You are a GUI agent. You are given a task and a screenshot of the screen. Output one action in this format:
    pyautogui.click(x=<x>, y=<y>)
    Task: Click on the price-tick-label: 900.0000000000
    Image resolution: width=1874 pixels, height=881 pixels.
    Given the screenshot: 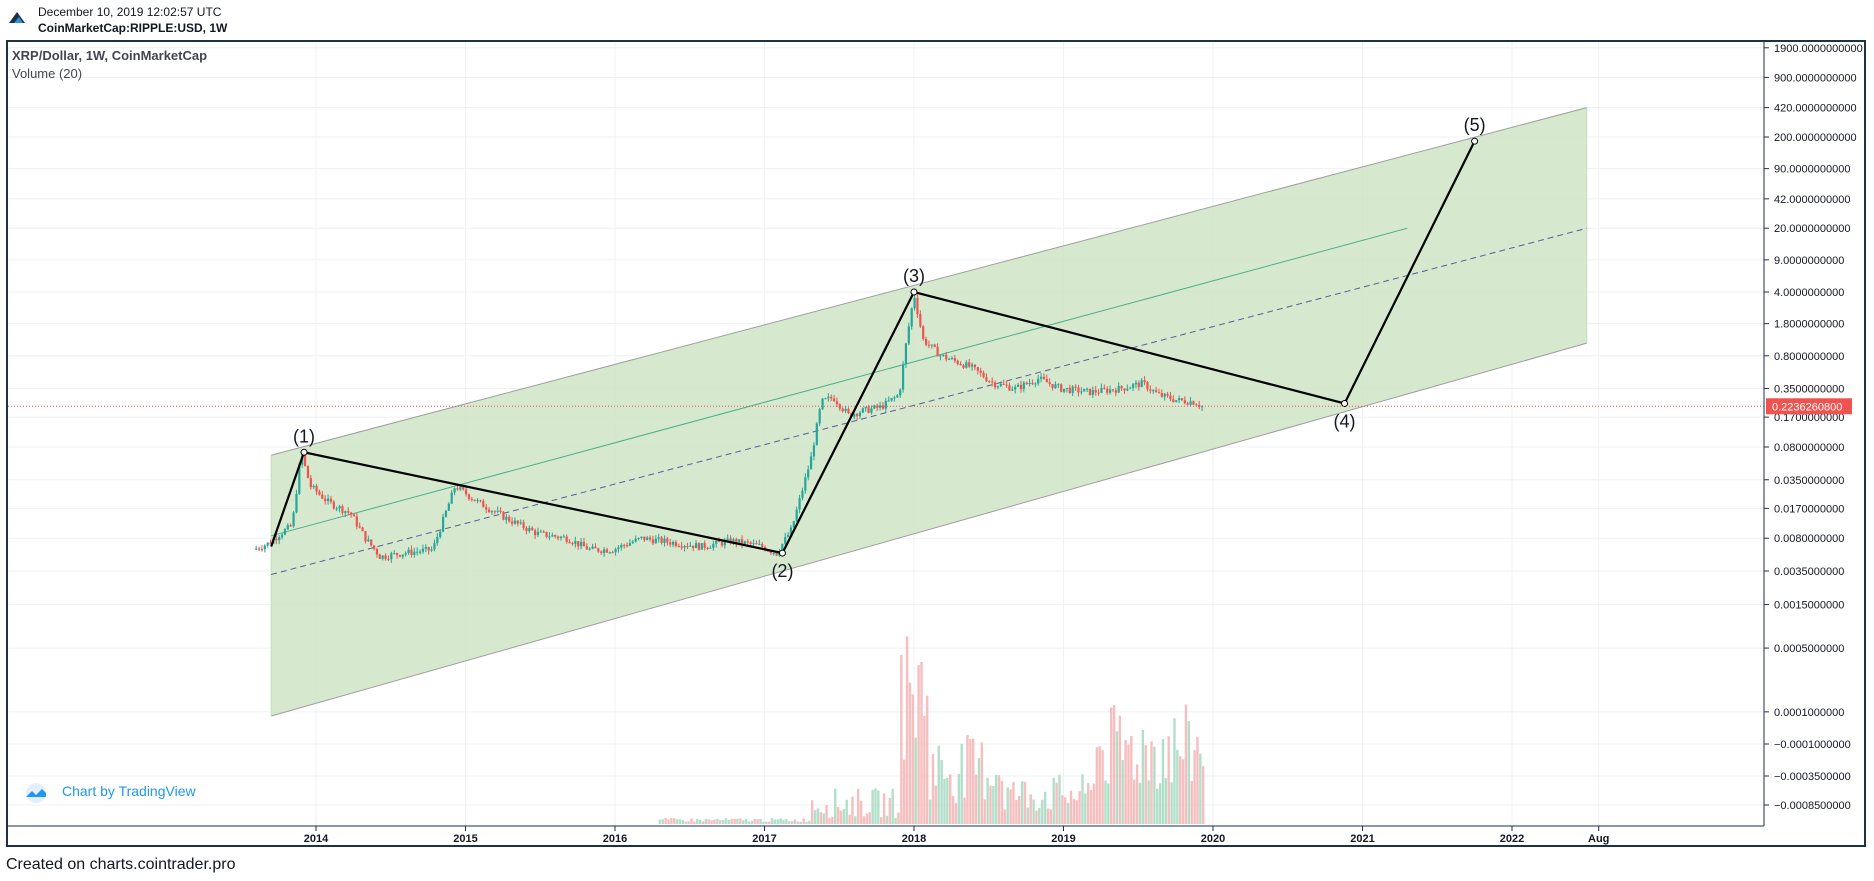 What is the action you would take?
    pyautogui.click(x=1815, y=78)
    